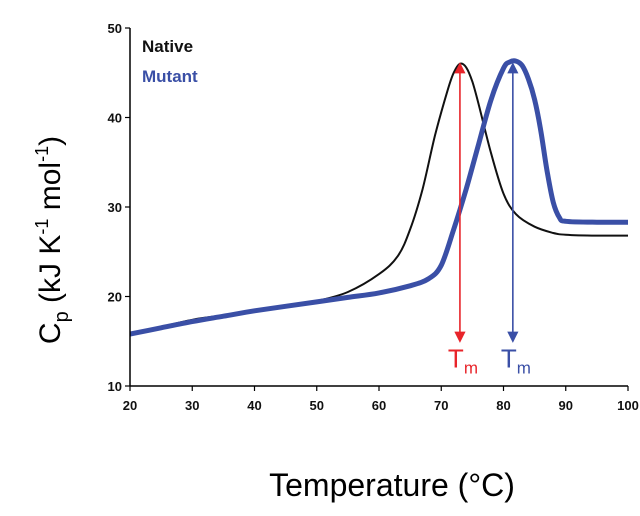 The height and width of the screenshot is (516, 640). What do you see at coordinates (254, 405) in the screenshot?
I see `x-tick-label: 40` at bounding box center [254, 405].